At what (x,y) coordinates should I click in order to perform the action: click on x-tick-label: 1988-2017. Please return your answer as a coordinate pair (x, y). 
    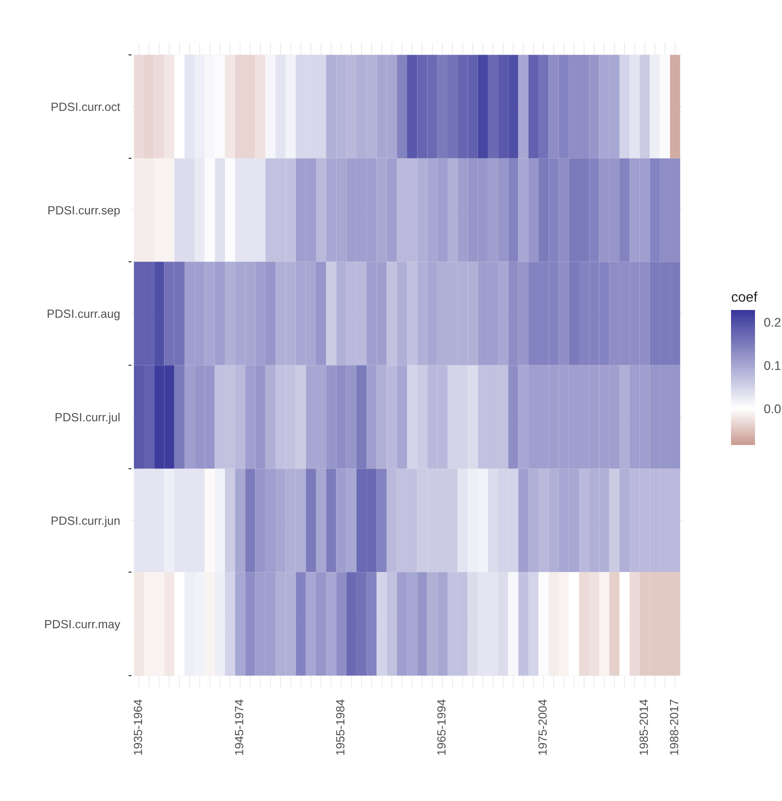
    Looking at the image, I should click on (674, 727).